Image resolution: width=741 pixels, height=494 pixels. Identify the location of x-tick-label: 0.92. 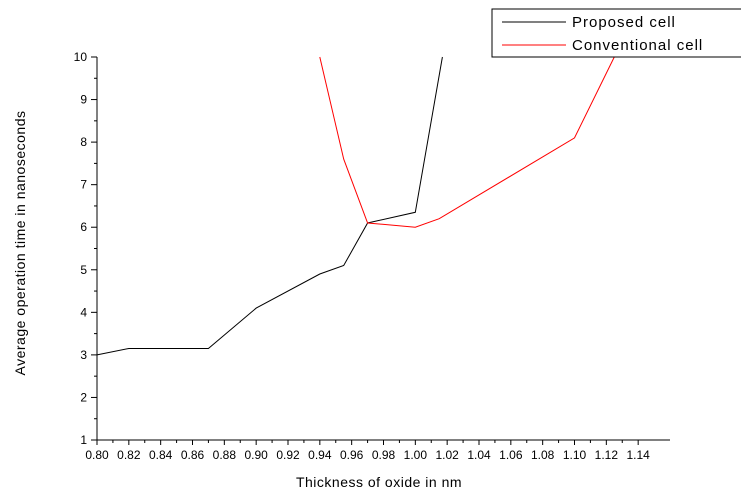
(288, 455).